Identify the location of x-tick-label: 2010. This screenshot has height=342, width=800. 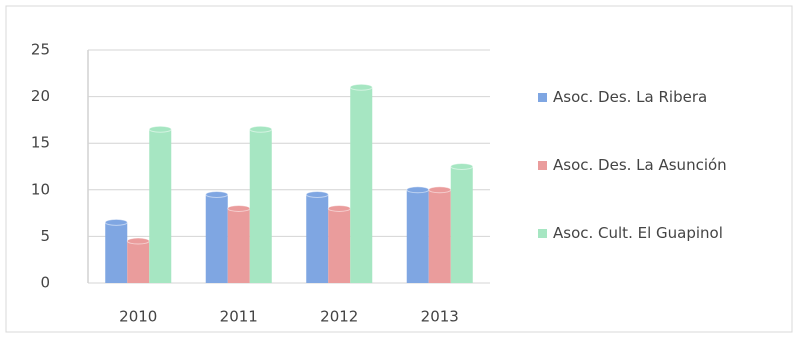
(138, 317).